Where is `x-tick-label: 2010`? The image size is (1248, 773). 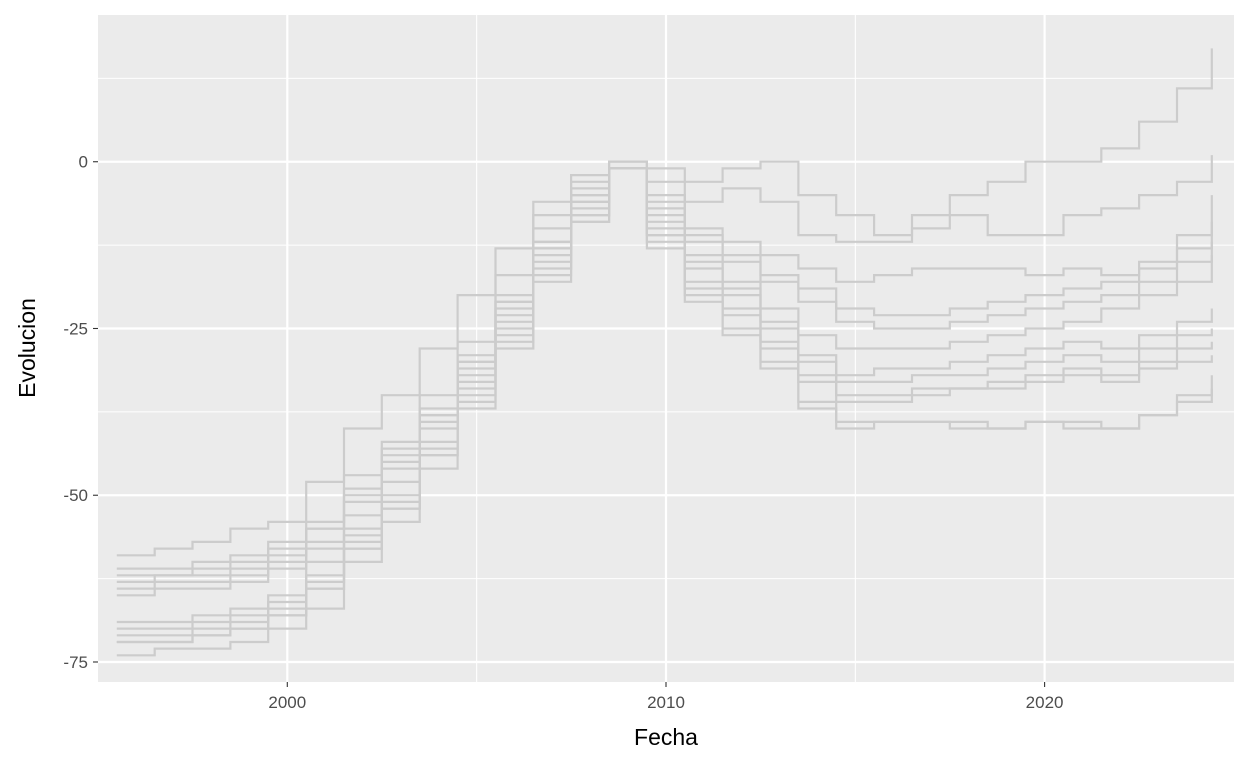 x-tick-label: 2010 is located at coordinates (666, 702).